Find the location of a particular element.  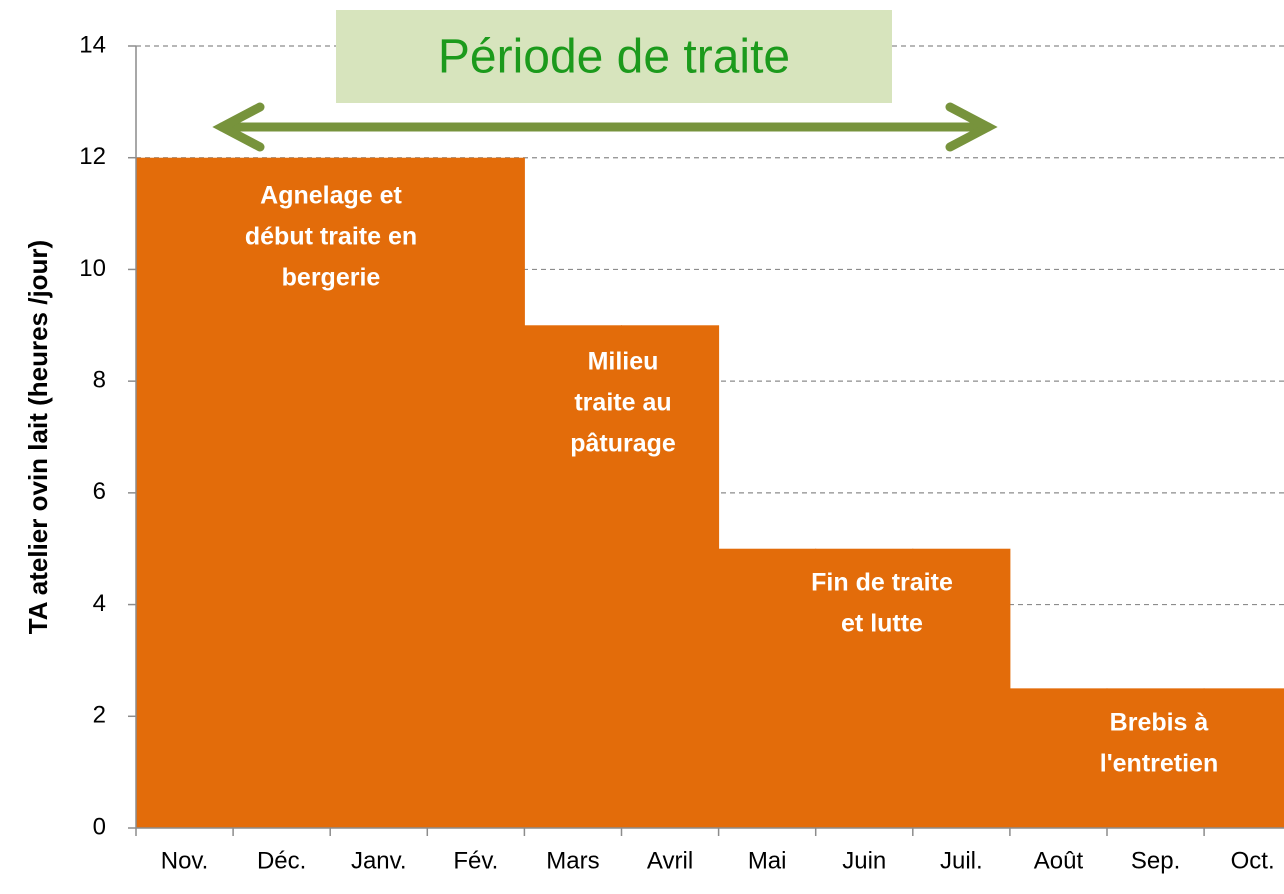

y-tick-label: 8 is located at coordinates (99, 379).